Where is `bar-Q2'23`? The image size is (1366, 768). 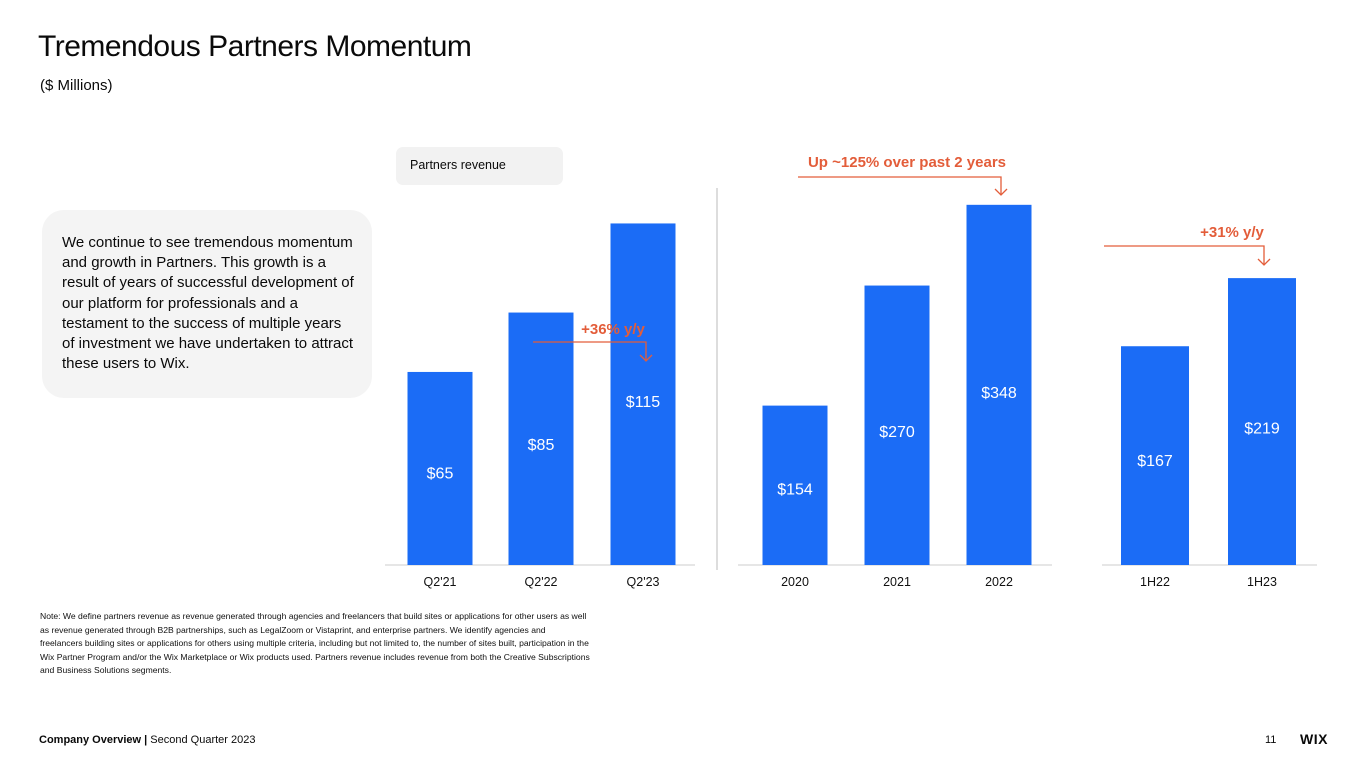
bar-Q2'23 is located at coordinates (643, 394).